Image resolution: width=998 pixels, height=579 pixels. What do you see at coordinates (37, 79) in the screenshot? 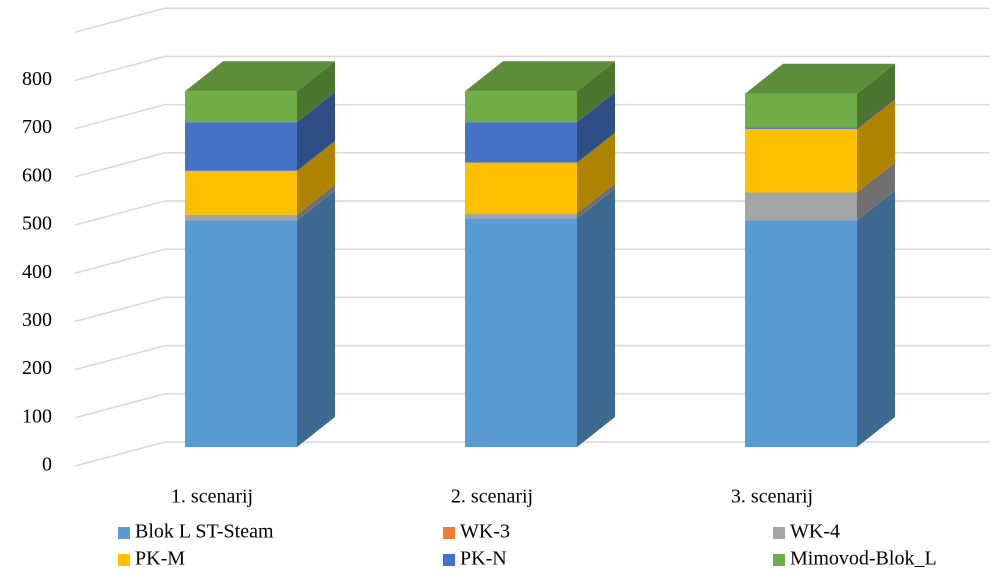
I see `y-tick-label: 800` at bounding box center [37, 79].